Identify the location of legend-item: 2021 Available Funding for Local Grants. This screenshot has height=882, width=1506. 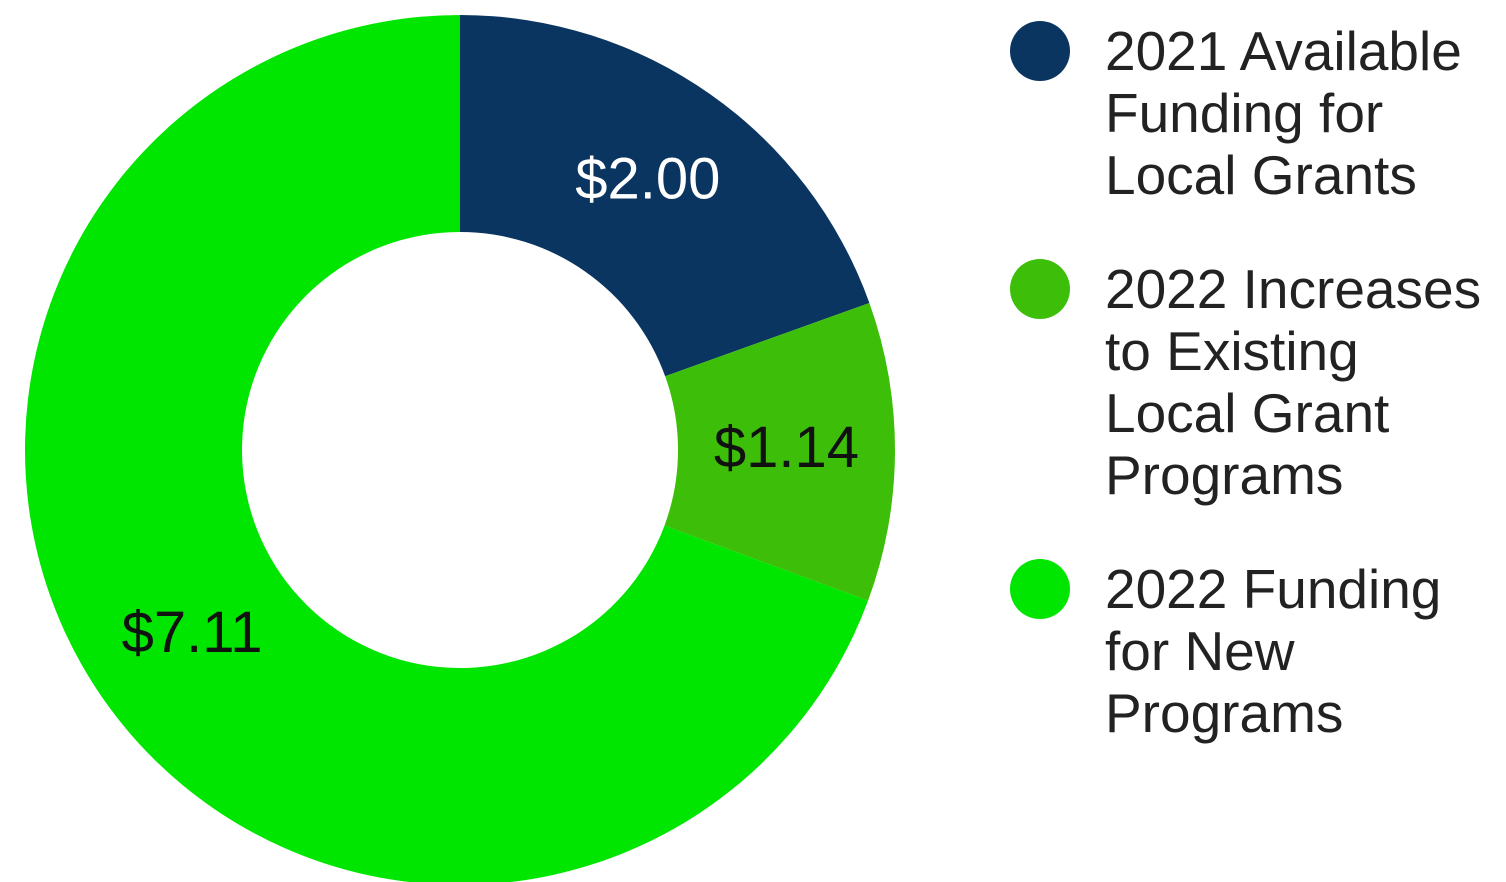
(1258, 113).